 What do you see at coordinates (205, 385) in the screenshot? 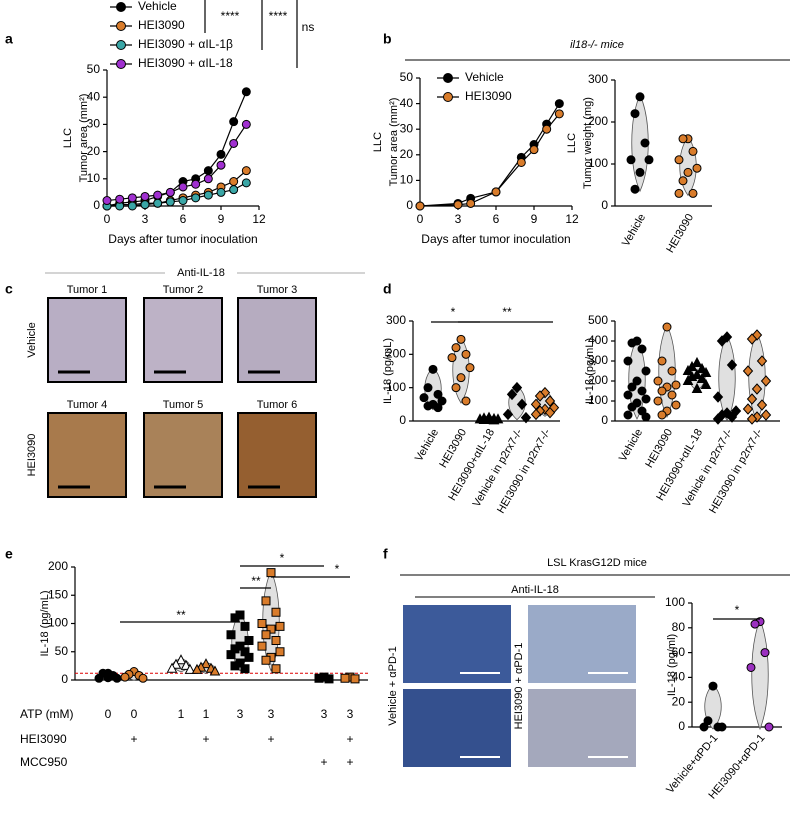
I see `panel-c-images` at bounding box center [205, 385].